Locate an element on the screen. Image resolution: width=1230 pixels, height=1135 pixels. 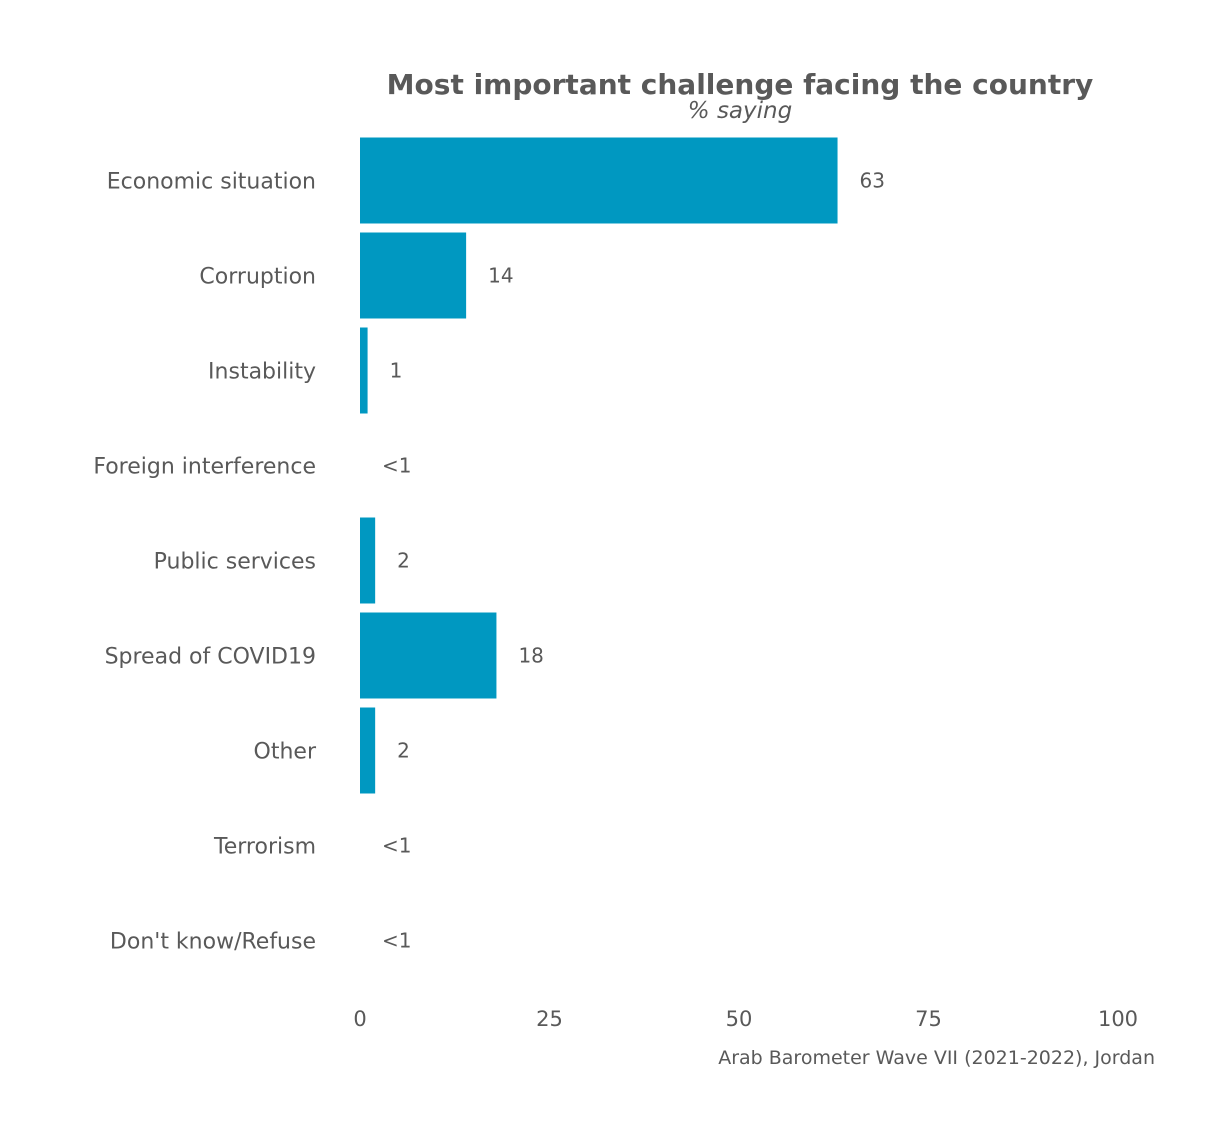
x-tick-label: 100 is located at coordinates (1118, 1019).